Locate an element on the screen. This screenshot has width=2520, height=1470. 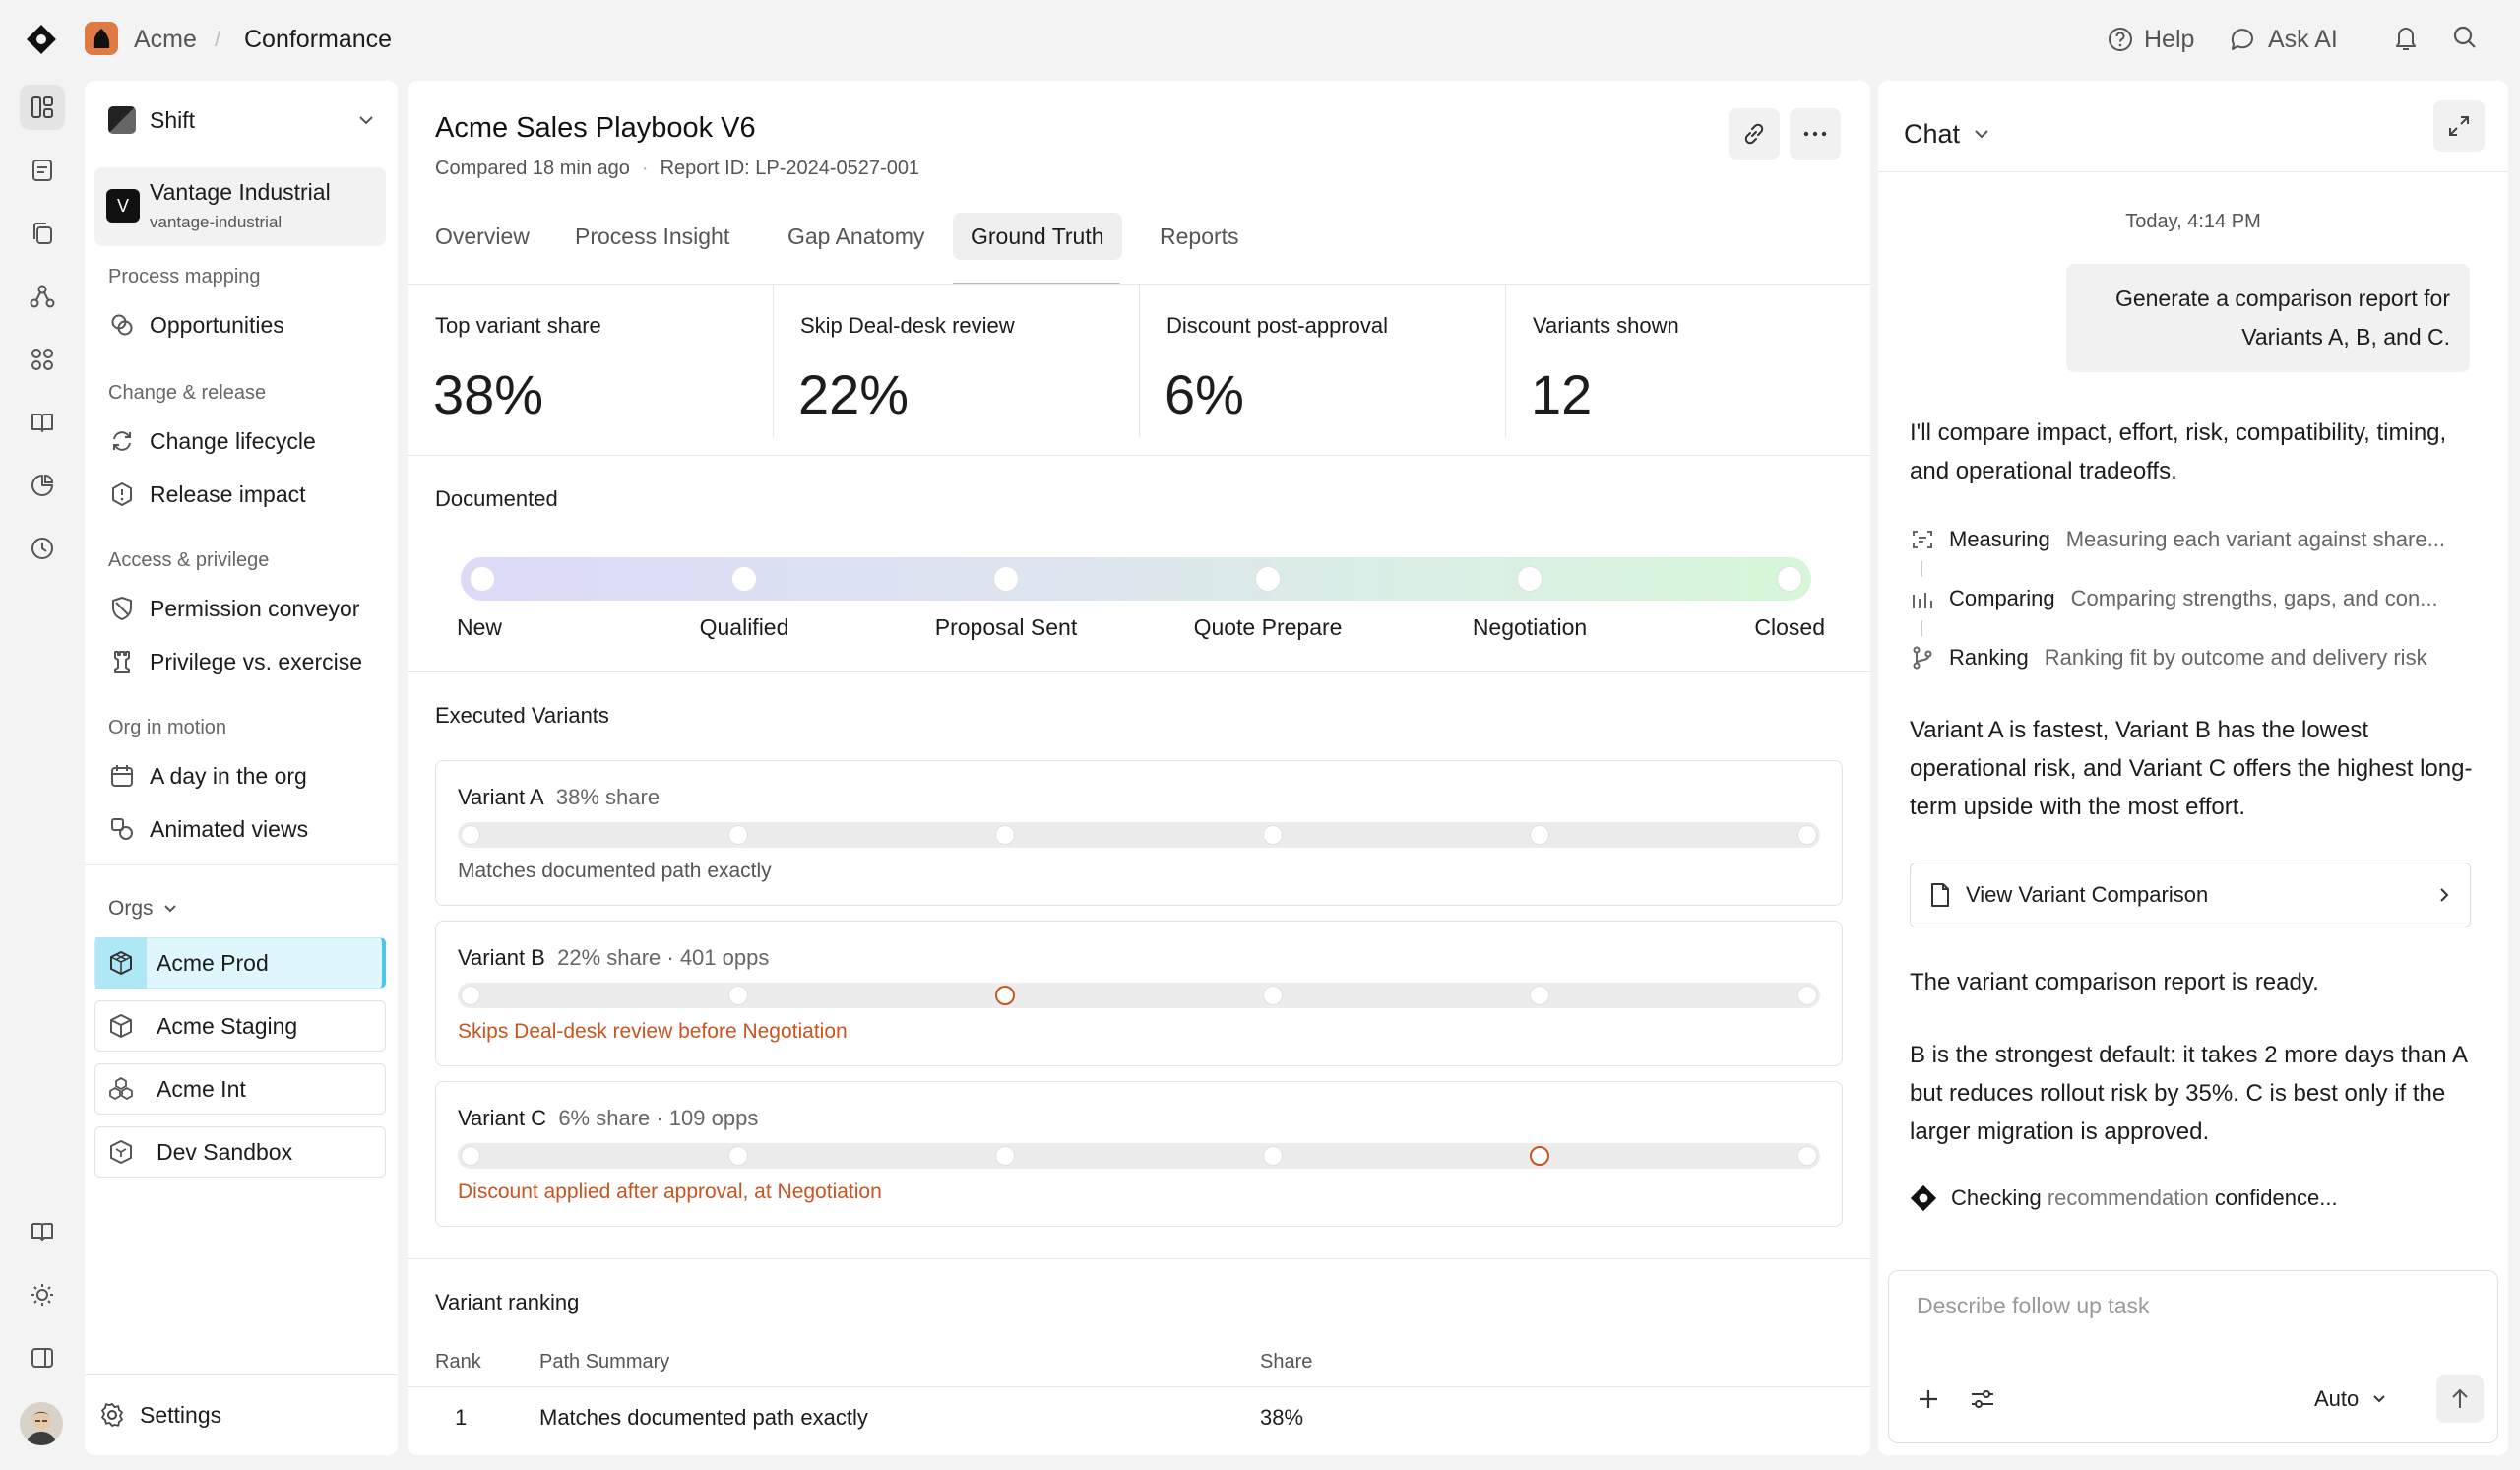
send-button is located at coordinates (2460, 1399).